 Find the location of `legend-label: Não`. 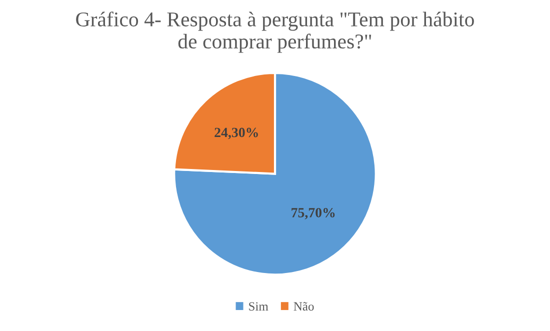

legend-label: Não is located at coordinates (304, 306).